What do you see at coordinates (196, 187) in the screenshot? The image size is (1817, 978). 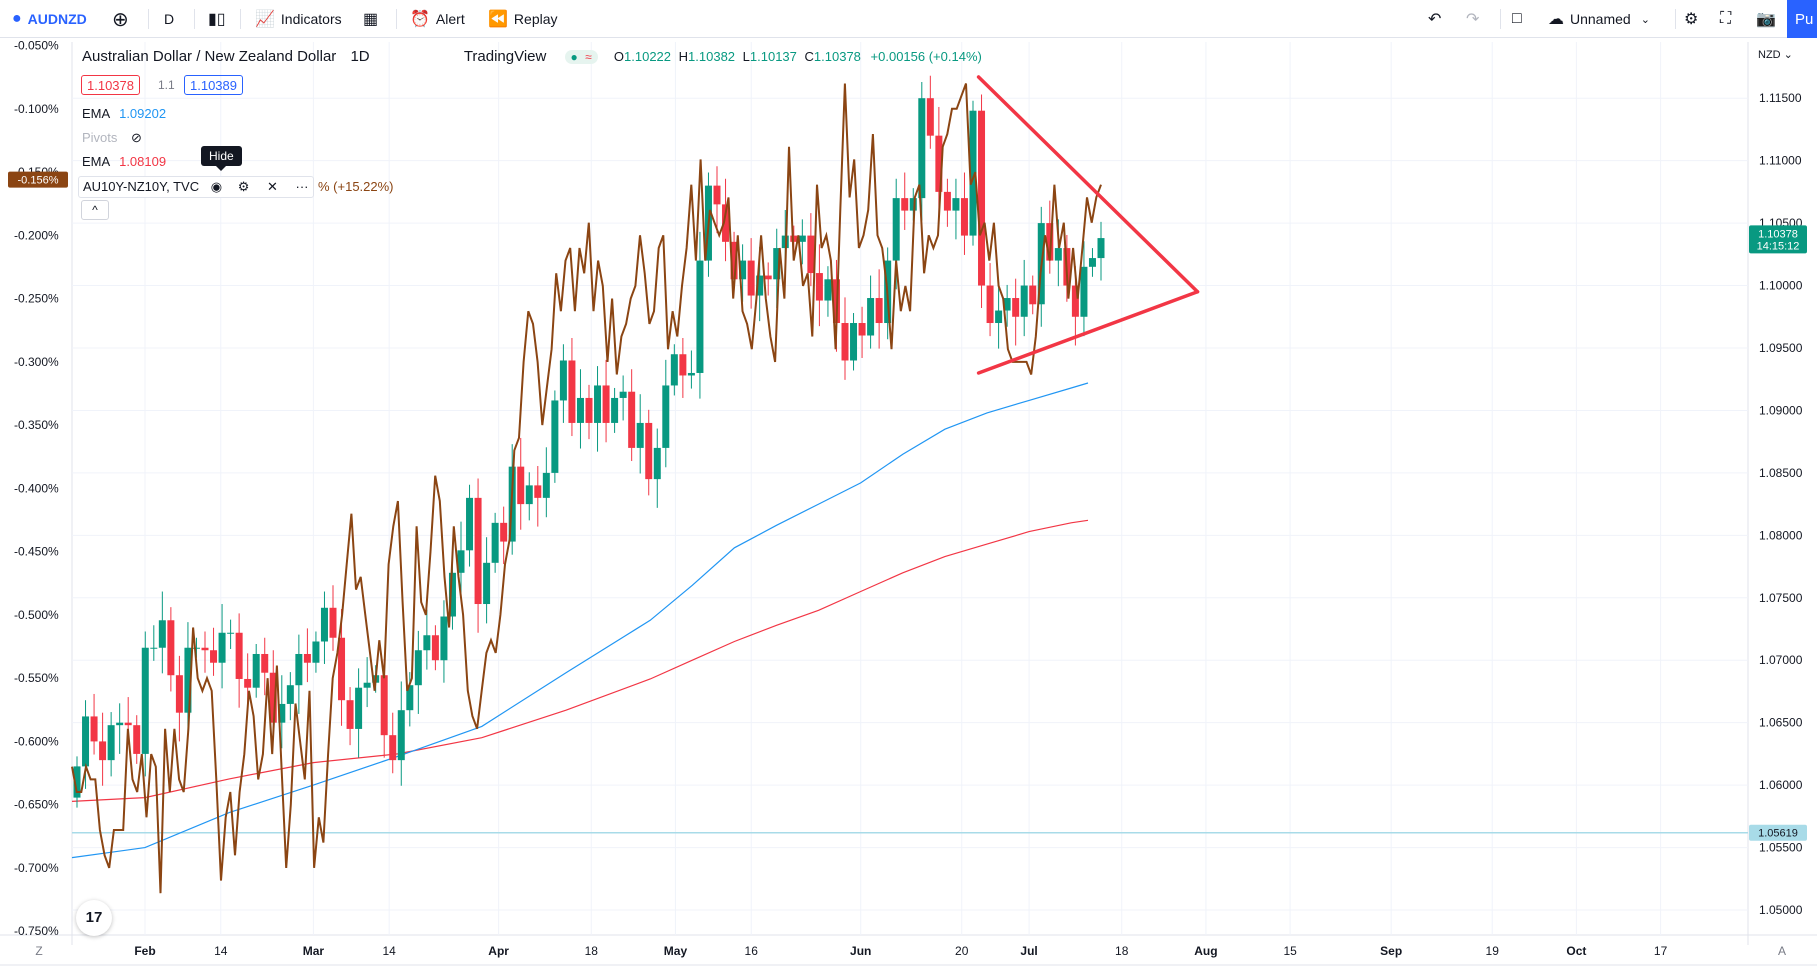 I see `legend-compare-row: AU10Y-NZ10Y, TVC ◉ ⚙ ✕ ···` at bounding box center [196, 187].